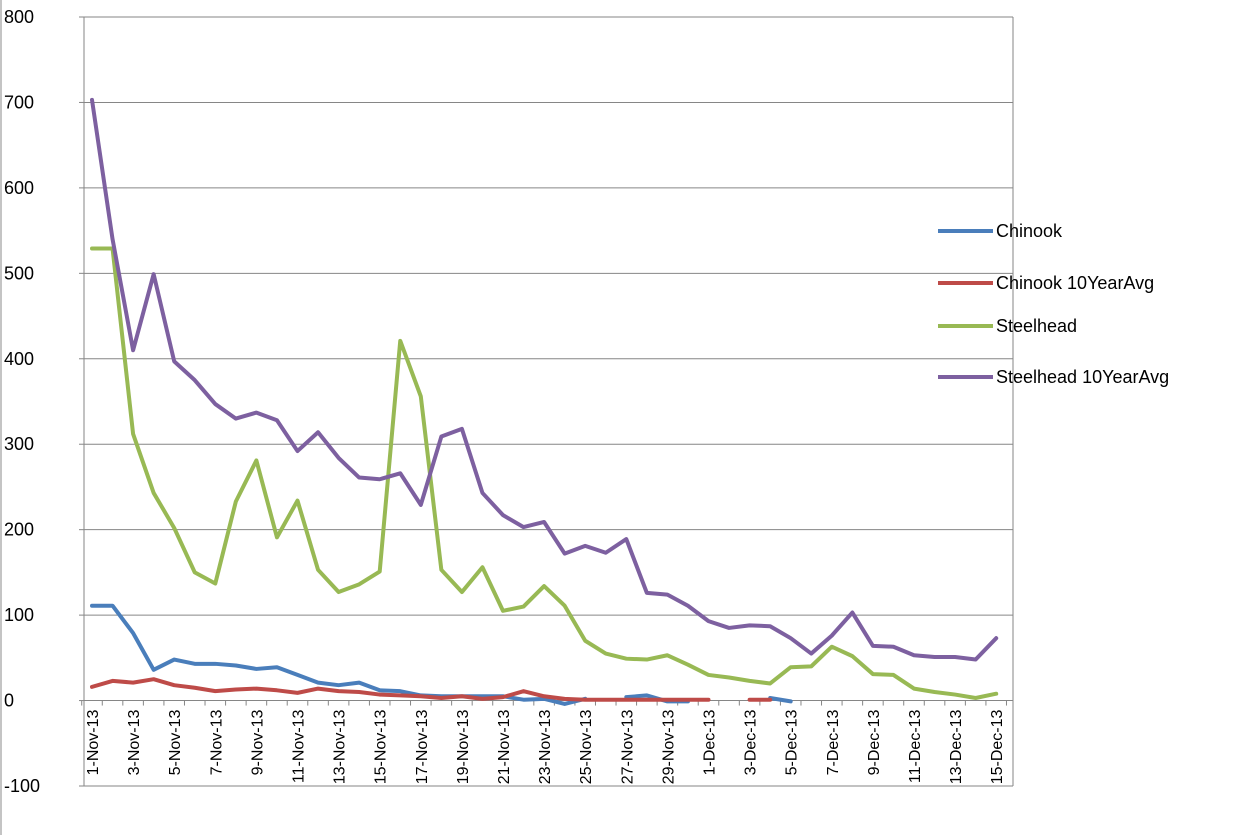  I want to click on legend-label: Steelhead 10YearAvg, so click(1082, 377).